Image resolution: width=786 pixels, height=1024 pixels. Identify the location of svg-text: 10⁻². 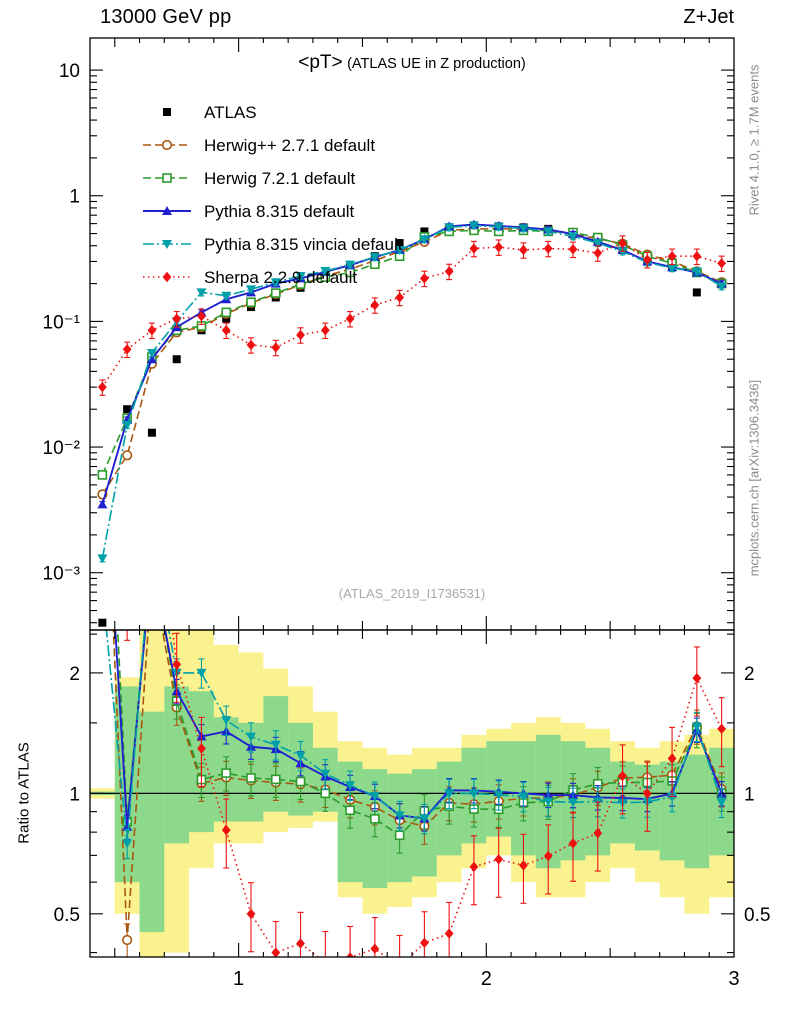
(62, 448).